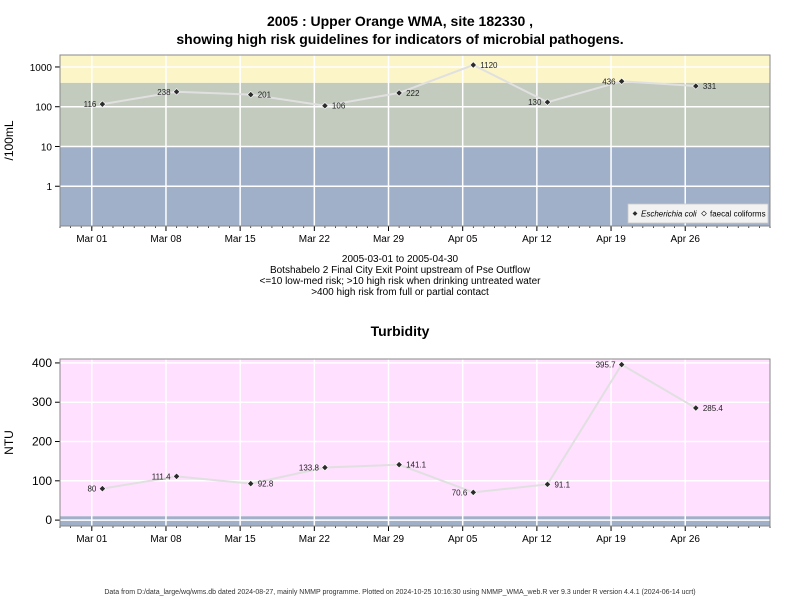 Image resolution: width=800 pixels, height=600 pixels. What do you see at coordinates (738, 214) in the screenshot?
I see `legend-label-faecal: faecal coliforms` at bounding box center [738, 214].